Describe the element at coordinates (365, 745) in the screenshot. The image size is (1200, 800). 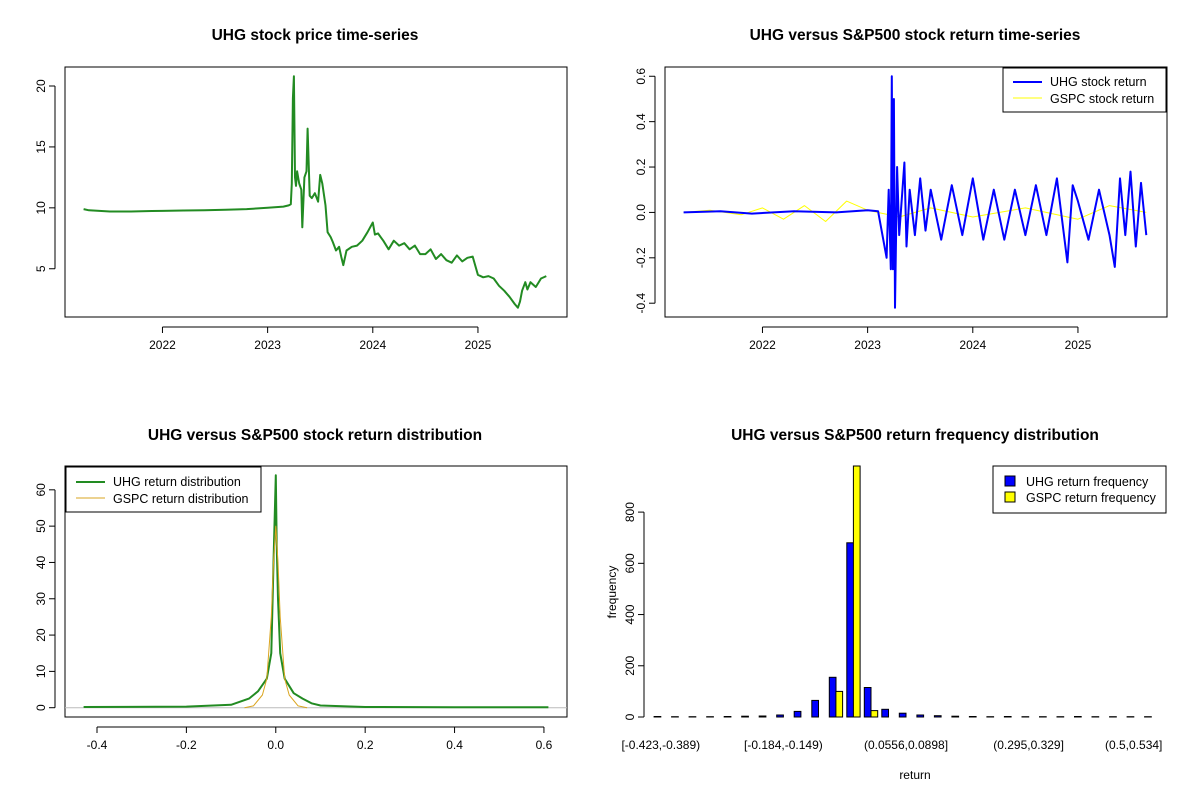
I see `x-tick-label: 0.2` at that location.